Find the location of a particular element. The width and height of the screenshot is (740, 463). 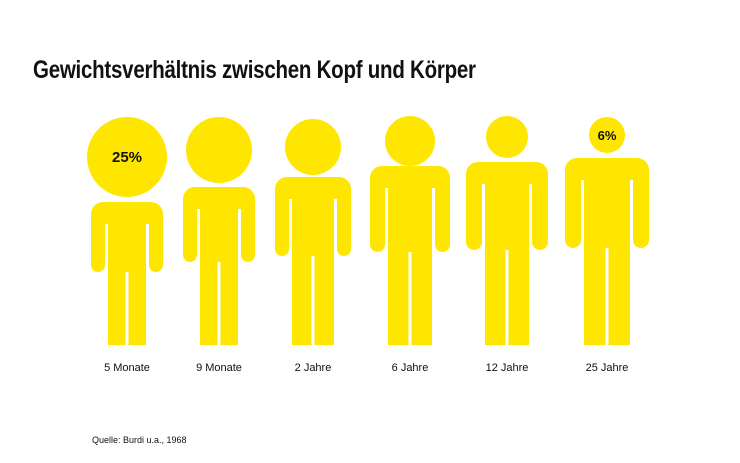

head-share-label: 6% is located at coordinates (607, 135).